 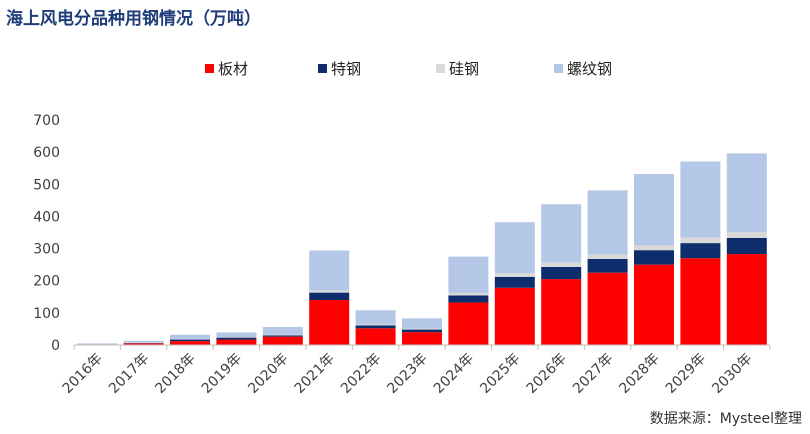 I want to click on x-tick-label: 2018年, so click(x=175, y=374).